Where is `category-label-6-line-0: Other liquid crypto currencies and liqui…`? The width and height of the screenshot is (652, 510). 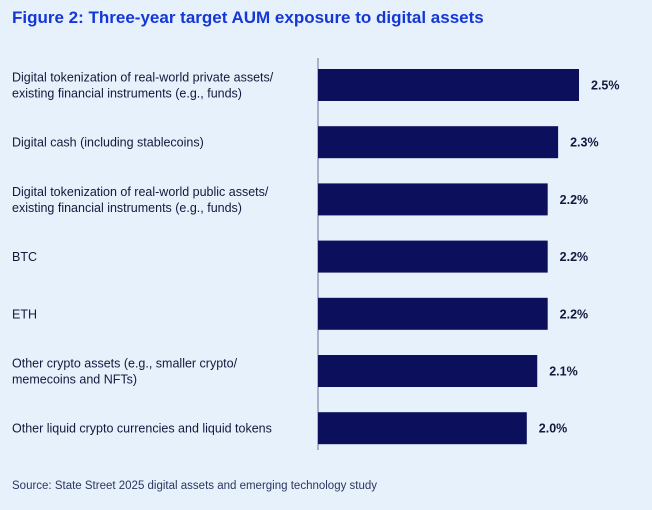 category-label-6-line-0: Other liquid crypto currencies and liqui… is located at coordinates (142, 429).